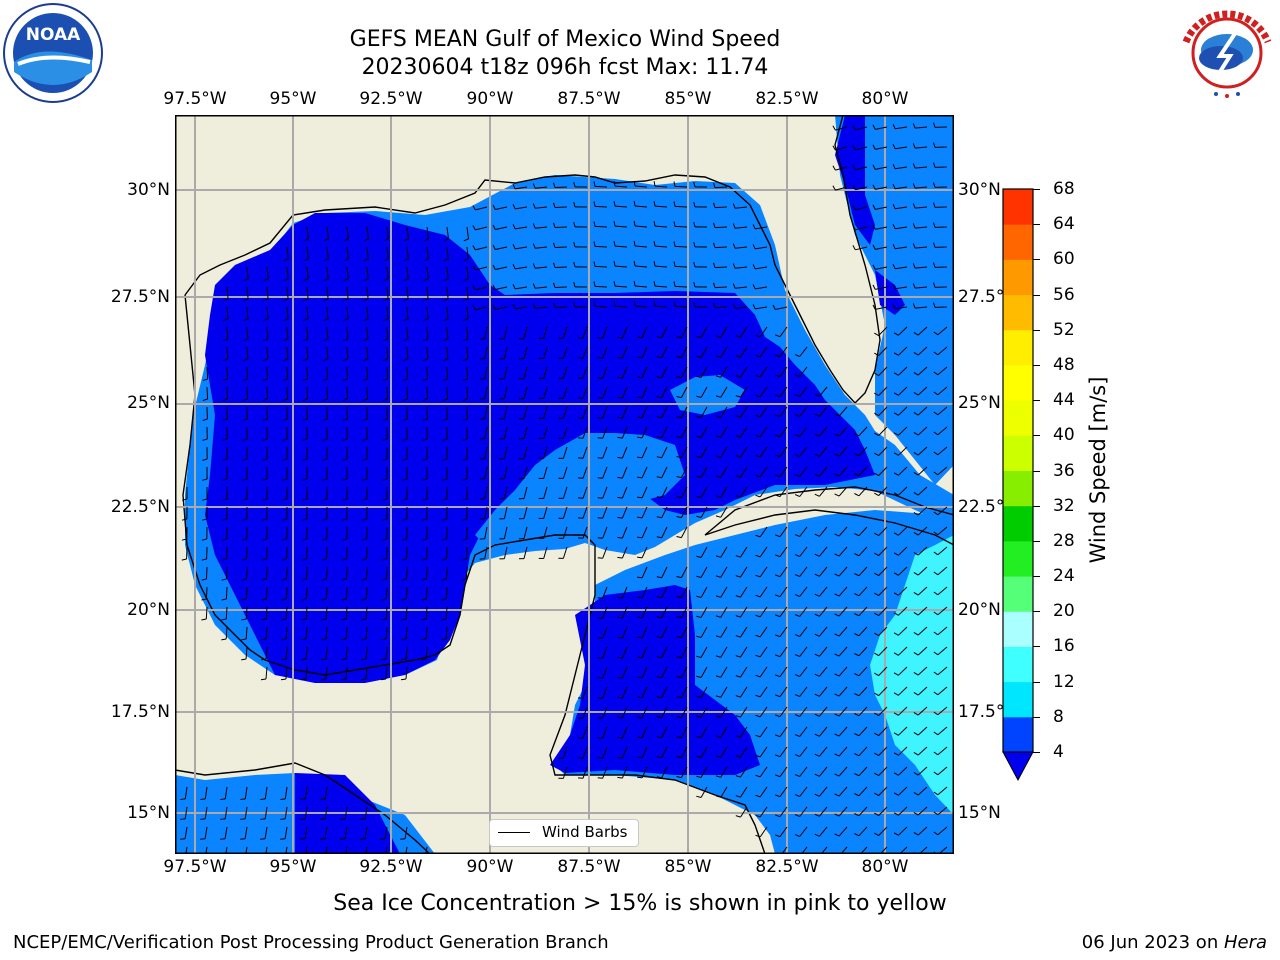 The image size is (1280, 960). Describe the element at coordinates (293, 867) in the screenshot. I see `lon-tick-bottom: 95°W` at that location.